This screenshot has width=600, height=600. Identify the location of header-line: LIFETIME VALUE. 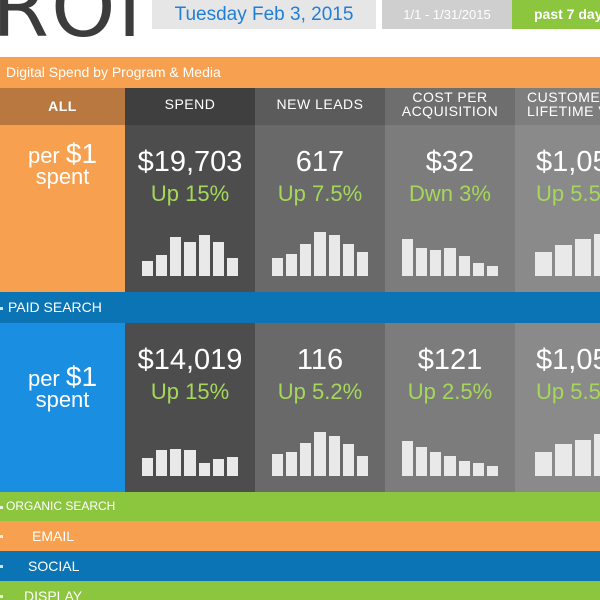
(563, 111).